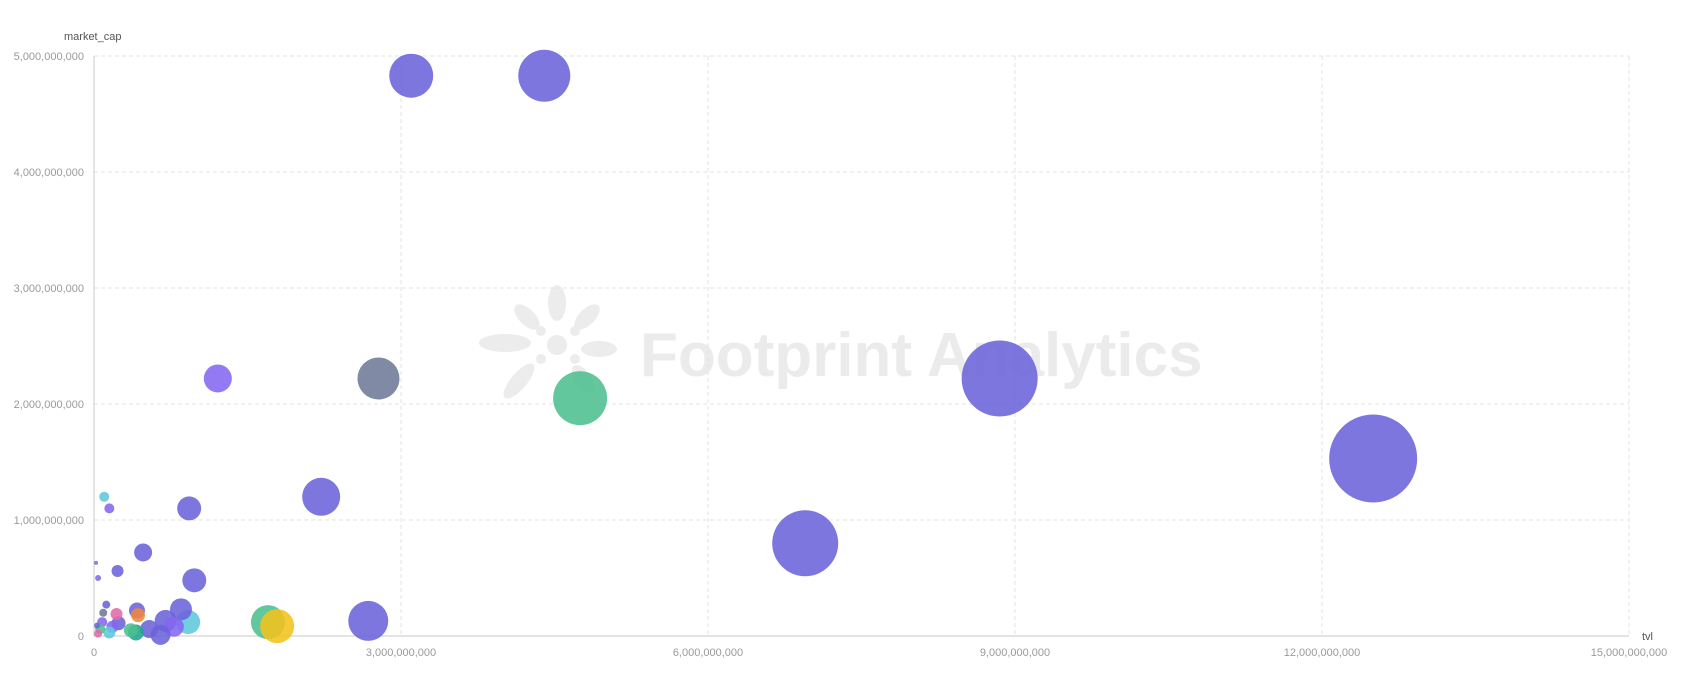 This screenshot has width=1687, height=682. Describe the element at coordinates (1629, 653) in the screenshot. I see `x-tick-label: 15,000,000,000` at that location.